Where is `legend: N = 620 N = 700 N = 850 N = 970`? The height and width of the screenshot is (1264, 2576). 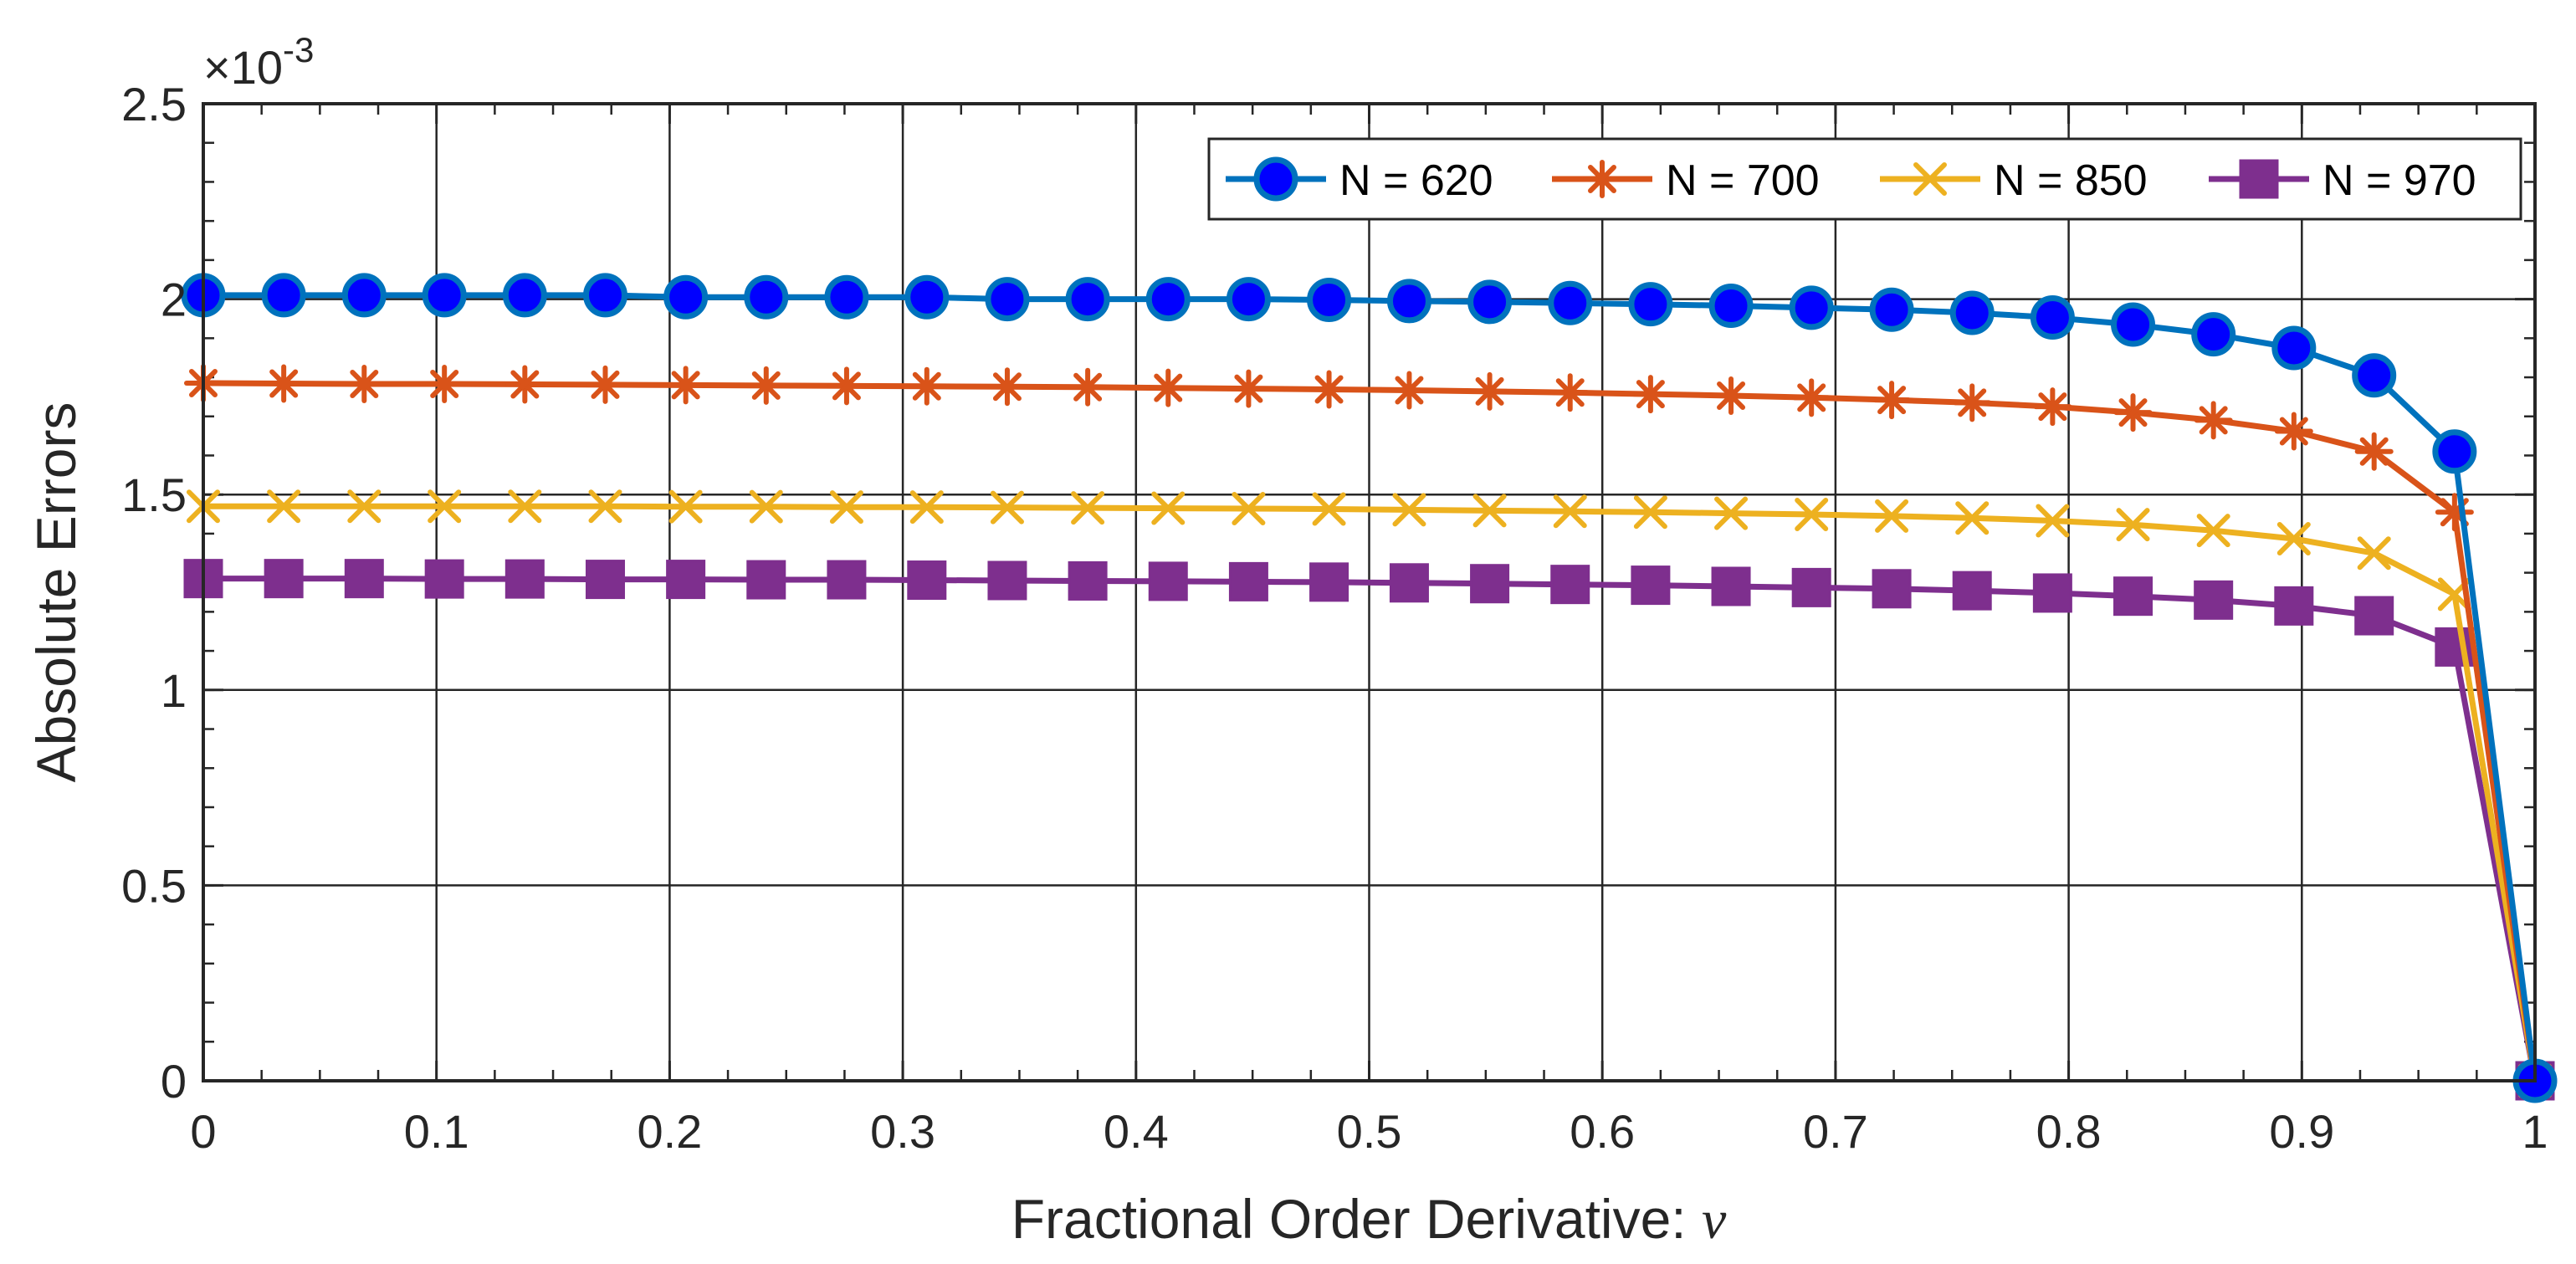
legend: N = 620 N = 700 N = 850 N = 970 is located at coordinates (1865, 179).